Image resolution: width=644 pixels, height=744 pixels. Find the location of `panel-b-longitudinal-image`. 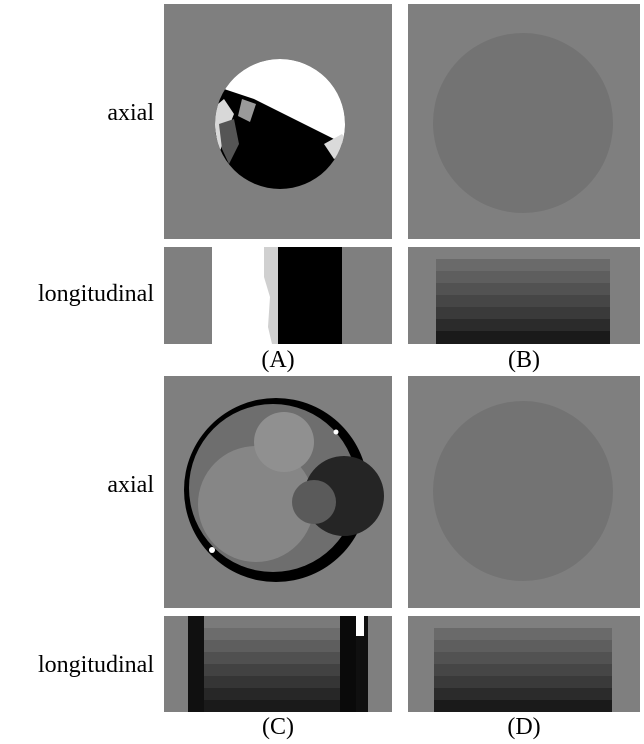

panel-b-longitudinal-image is located at coordinates (523, 301).